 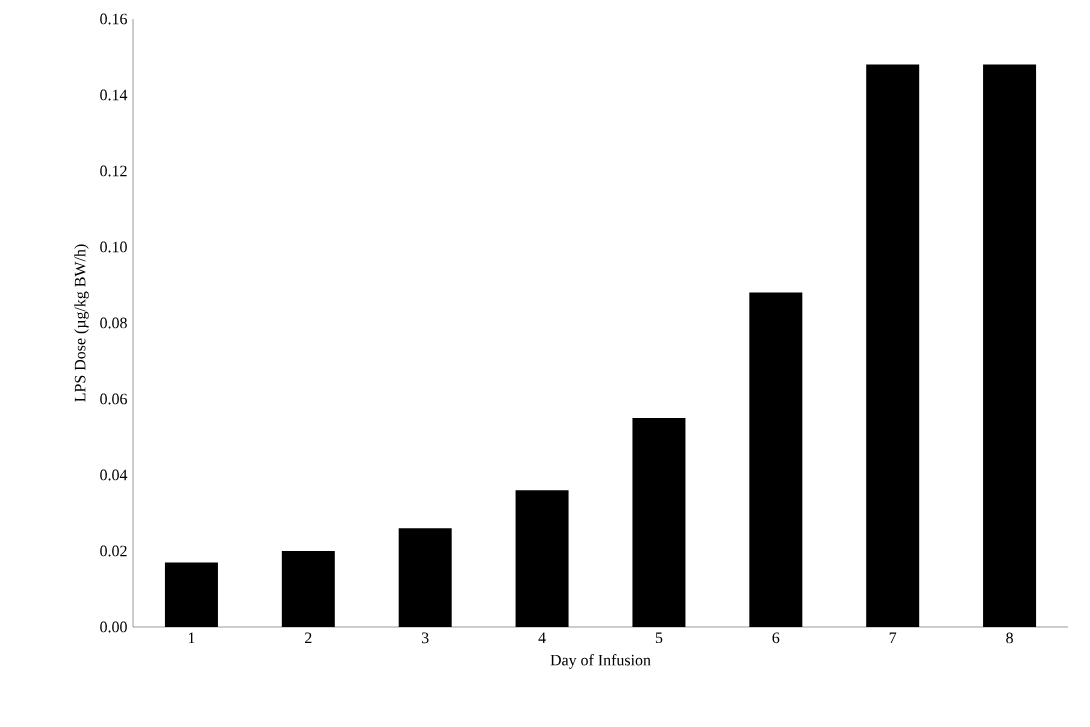 I want to click on x-tick-label: 4, so click(x=542, y=637).